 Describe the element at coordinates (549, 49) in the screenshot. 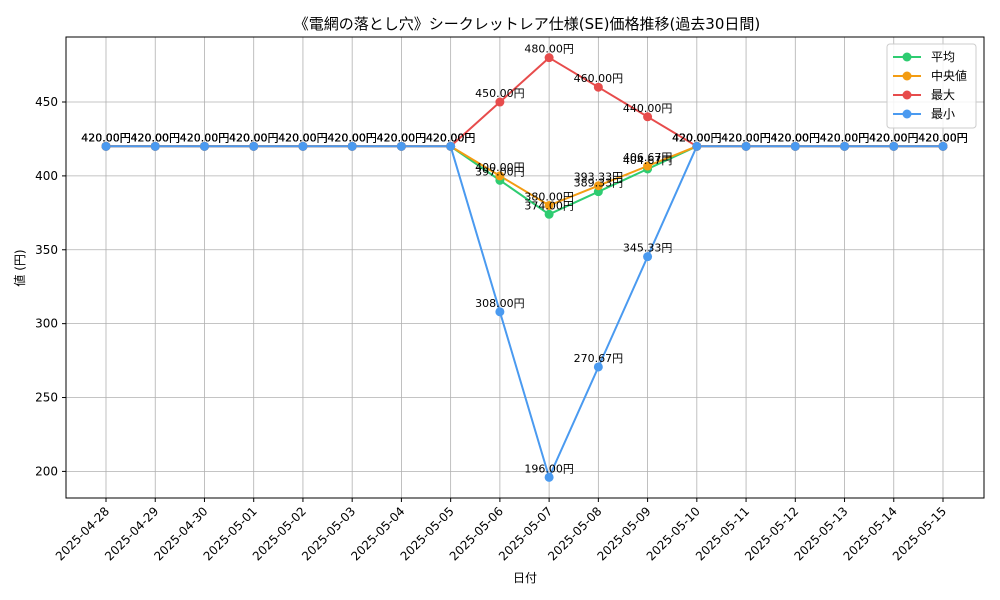

I see `data-label: 480.00円` at that location.